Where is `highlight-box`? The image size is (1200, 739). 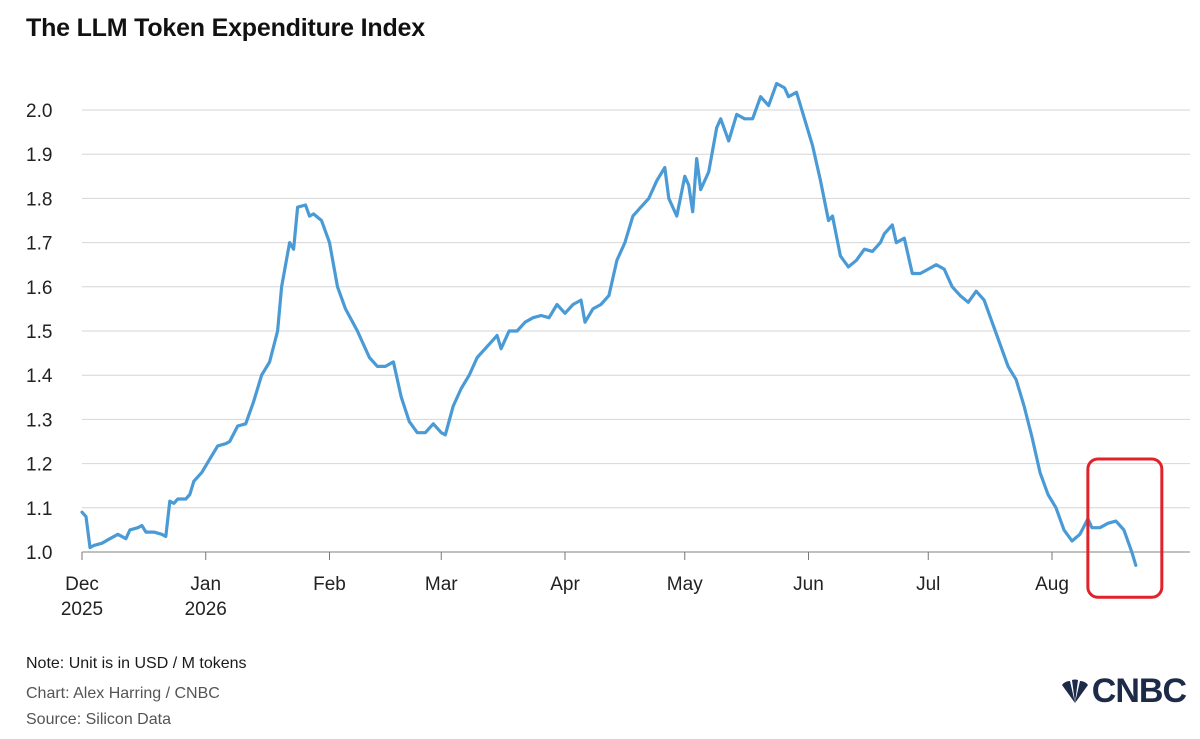 highlight-box is located at coordinates (1125, 528).